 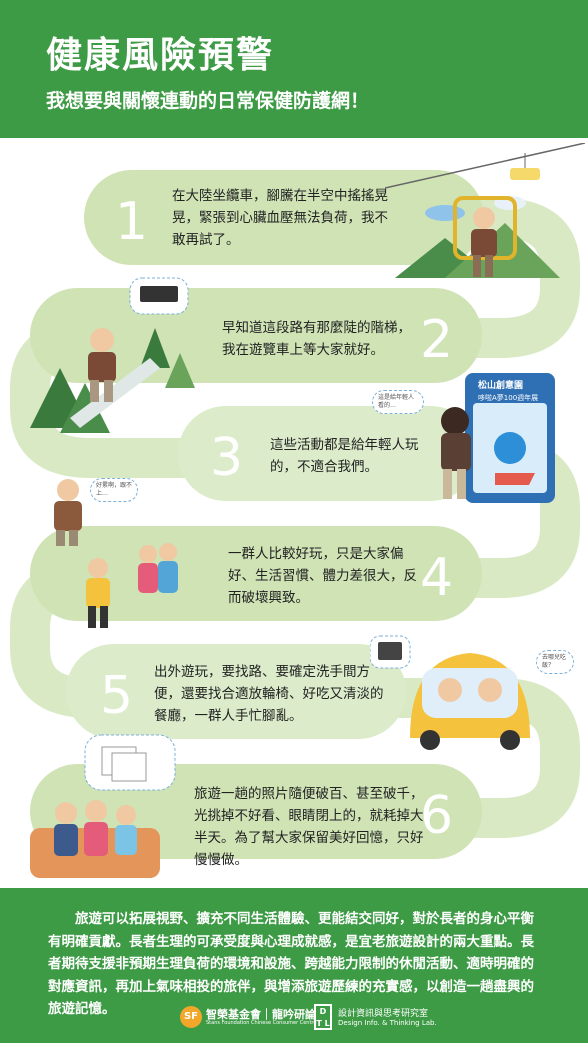 I want to click on step-5-number: 5, so click(x=117, y=696).